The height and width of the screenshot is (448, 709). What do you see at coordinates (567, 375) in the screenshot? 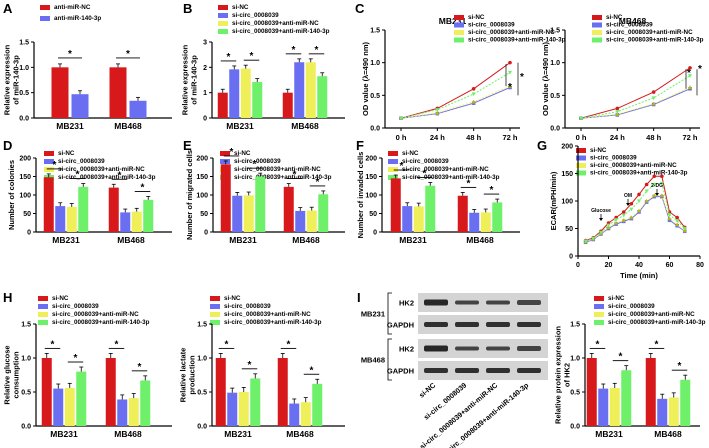
I see `y-axis-label-line: of HK2` at bounding box center [567, 375].